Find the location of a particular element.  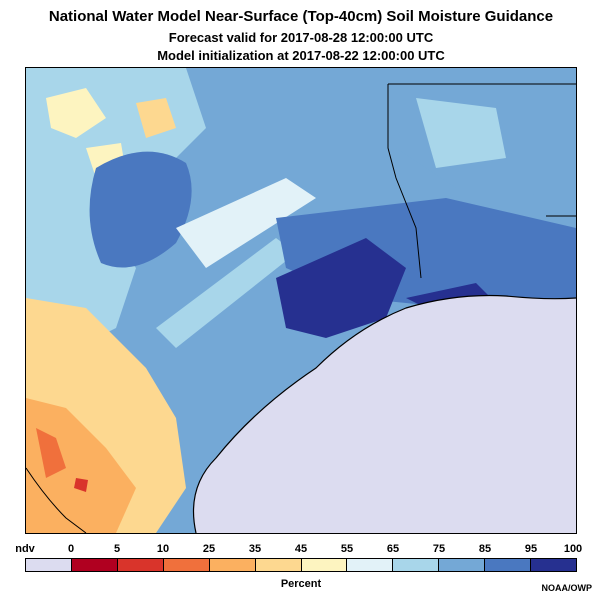

colorbar-tick: 65 is located at coordinates (393, 549).